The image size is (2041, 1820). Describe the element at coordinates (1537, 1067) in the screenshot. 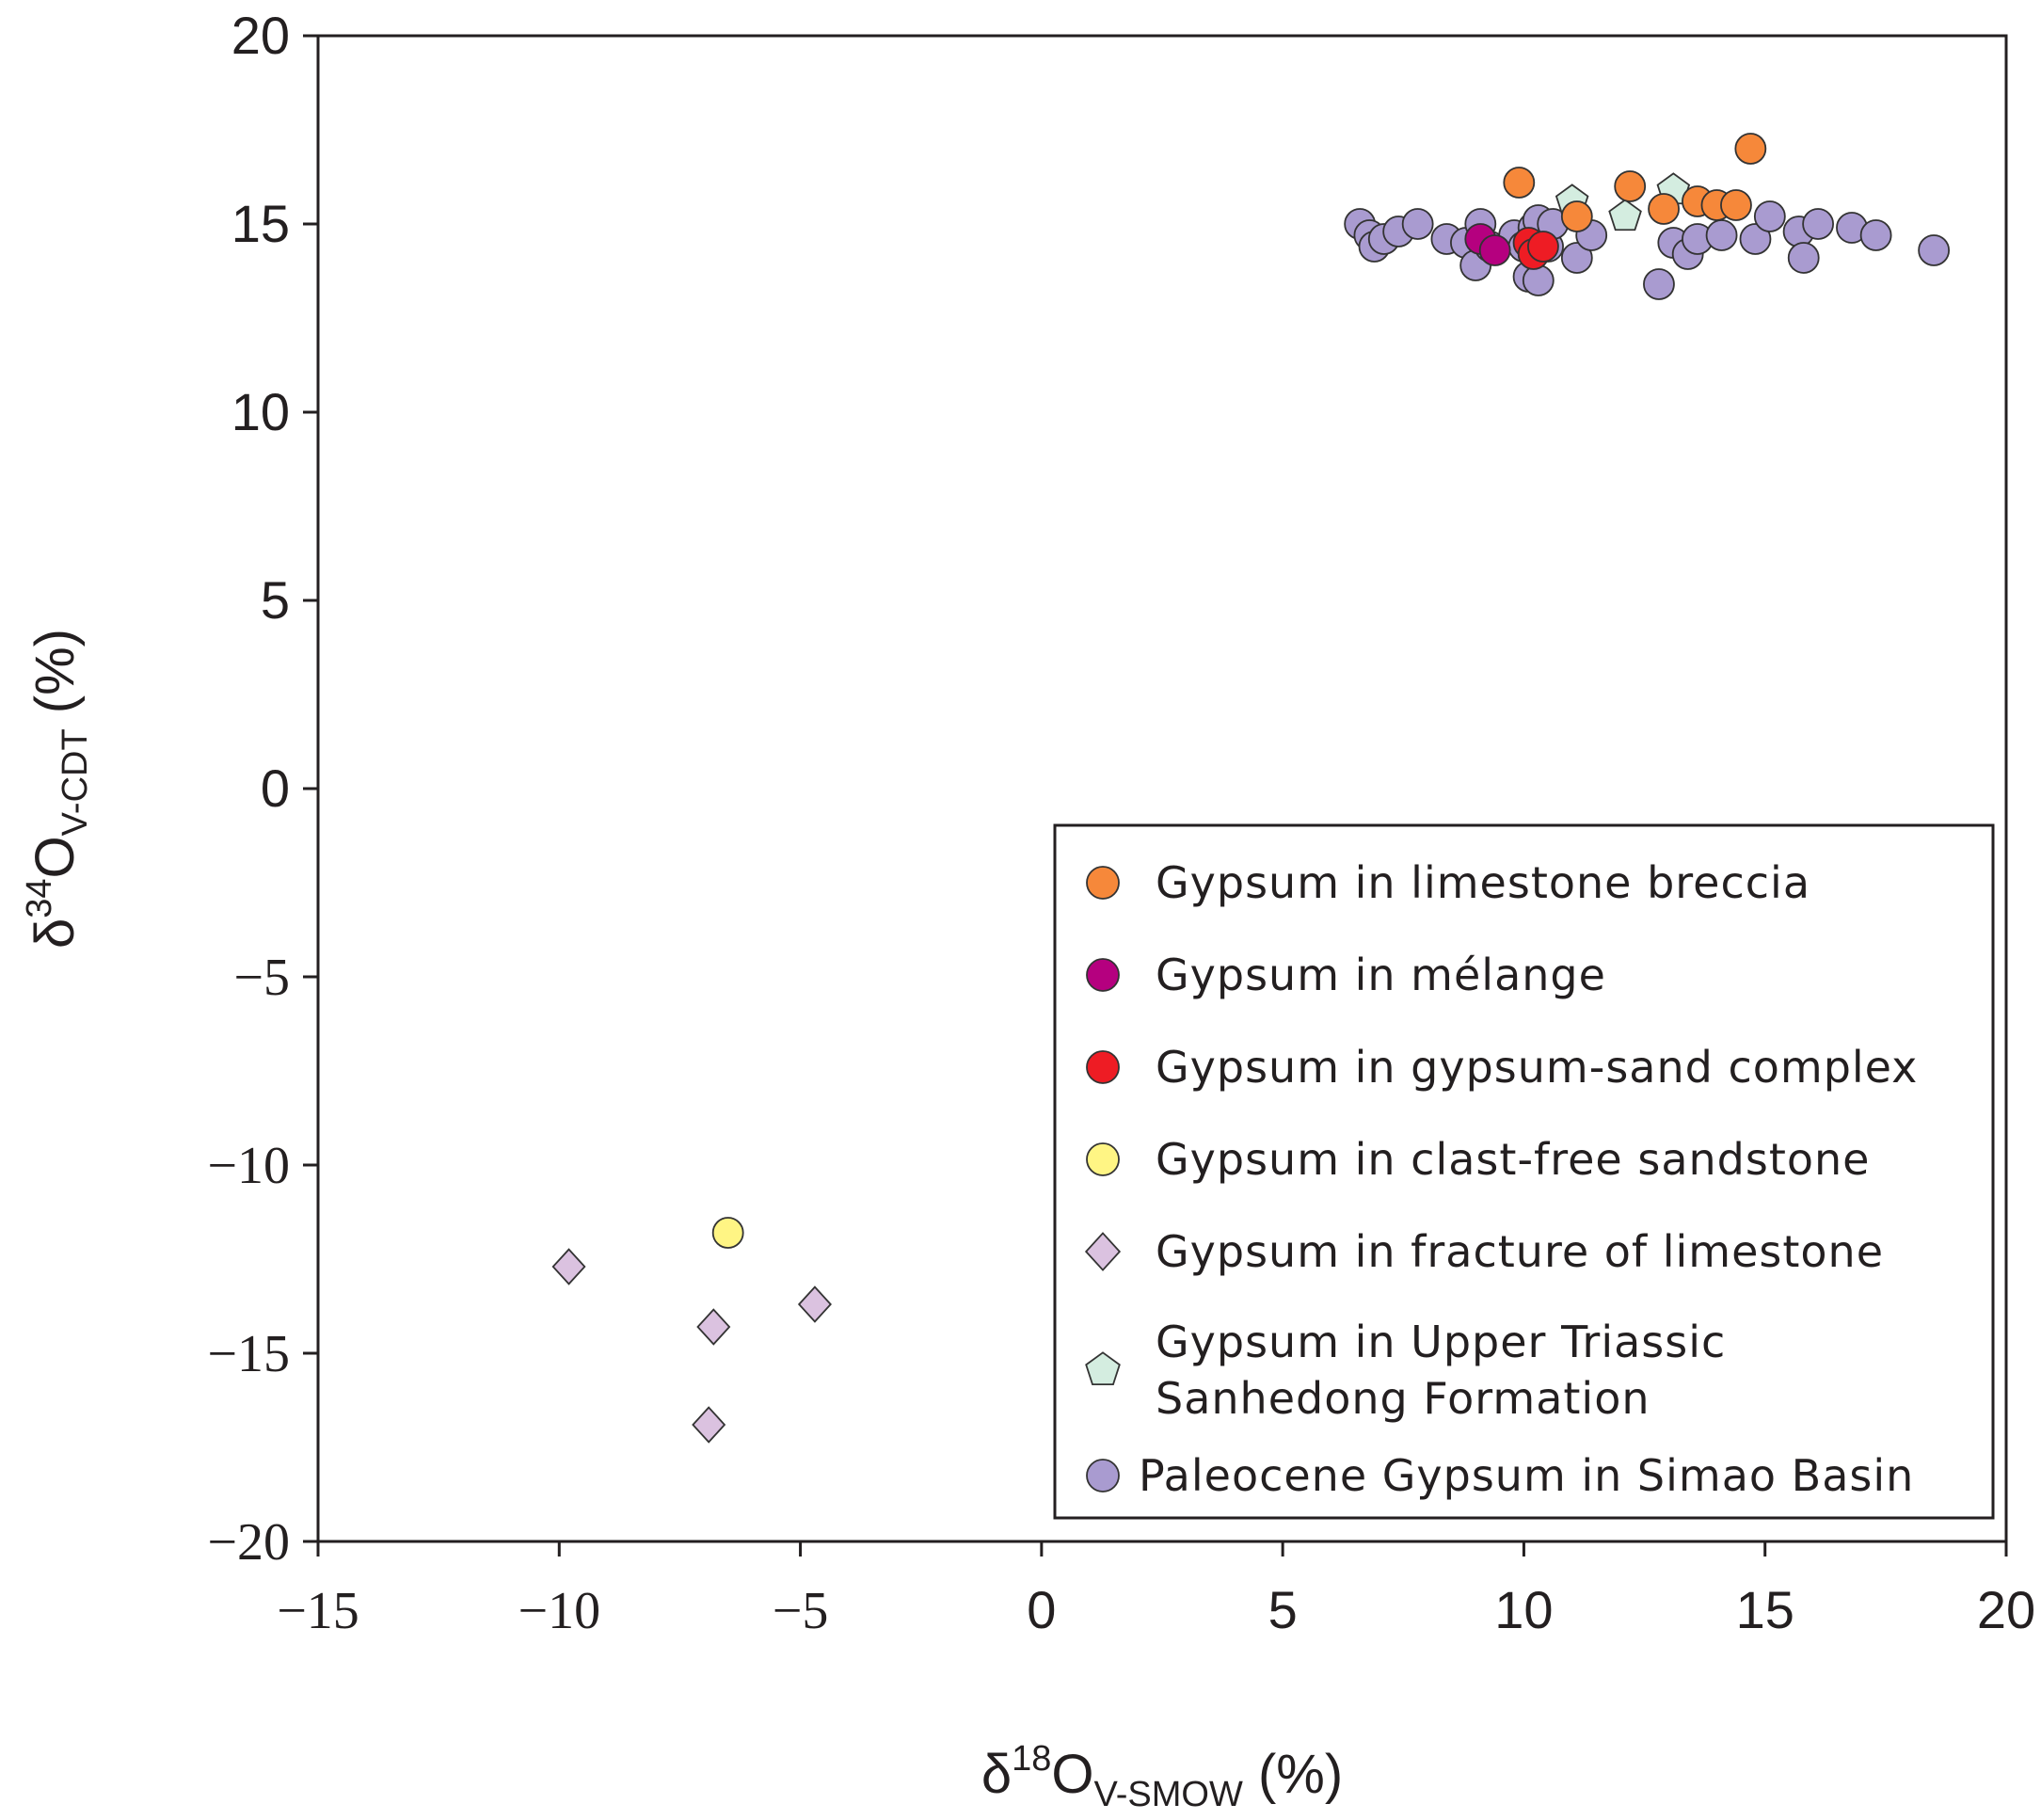

I see `legend-label-gypsum-in-gypsum-sand-complex: Gypsum in gypsum-sand complex` at that location.